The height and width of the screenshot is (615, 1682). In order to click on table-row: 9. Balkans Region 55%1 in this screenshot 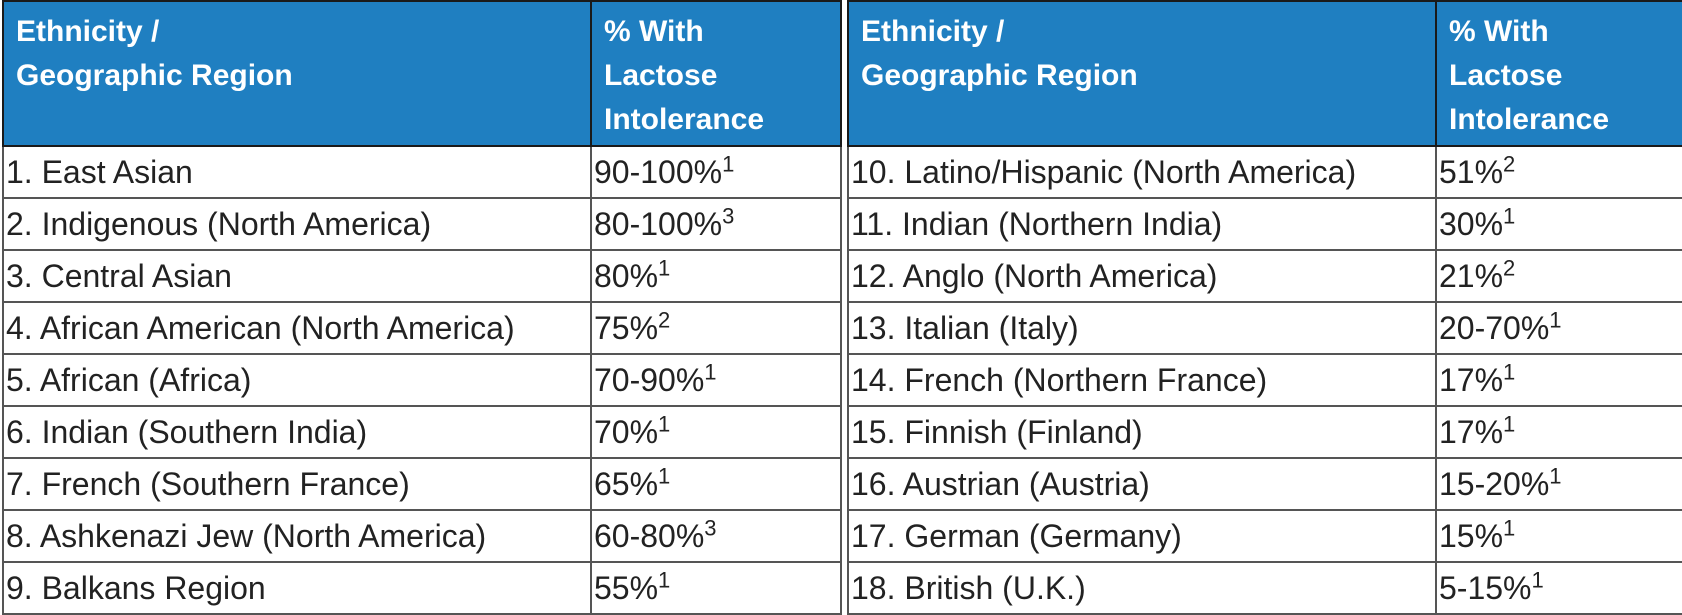, I will do `click(422, 588)`.